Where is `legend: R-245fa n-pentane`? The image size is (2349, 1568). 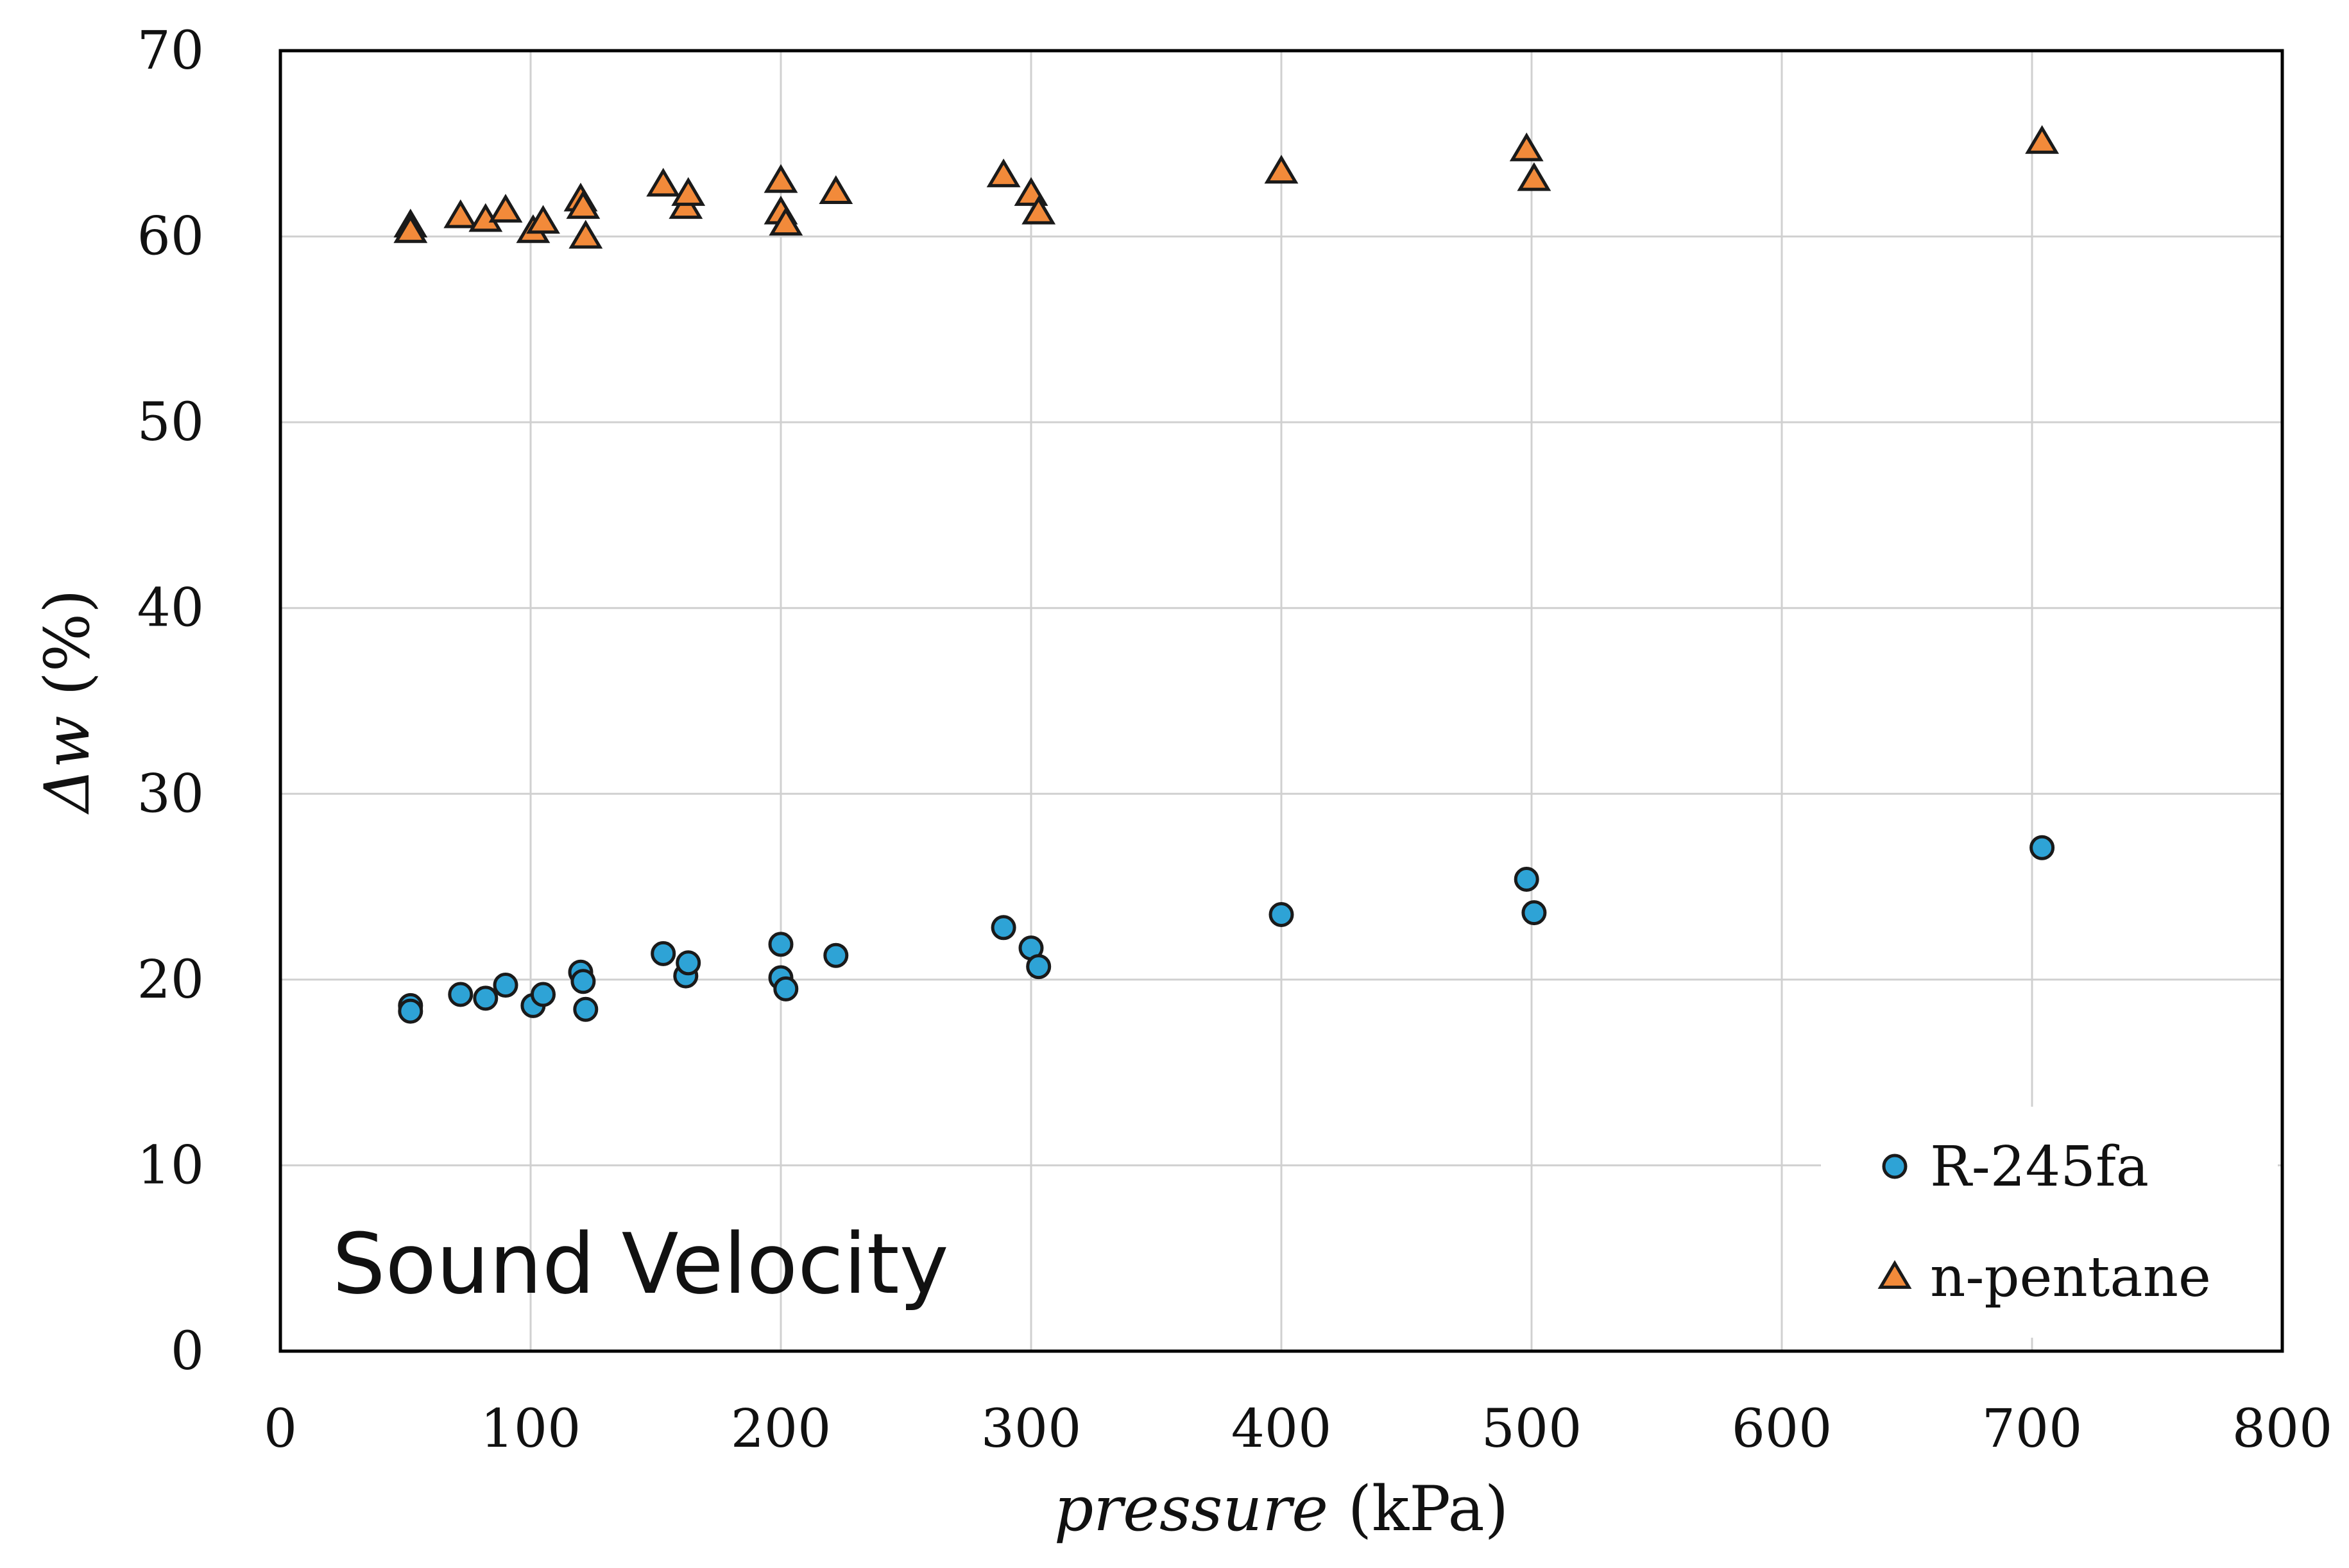 legend: R-245fa n-pentane is located at coordinates (2049, 1222).